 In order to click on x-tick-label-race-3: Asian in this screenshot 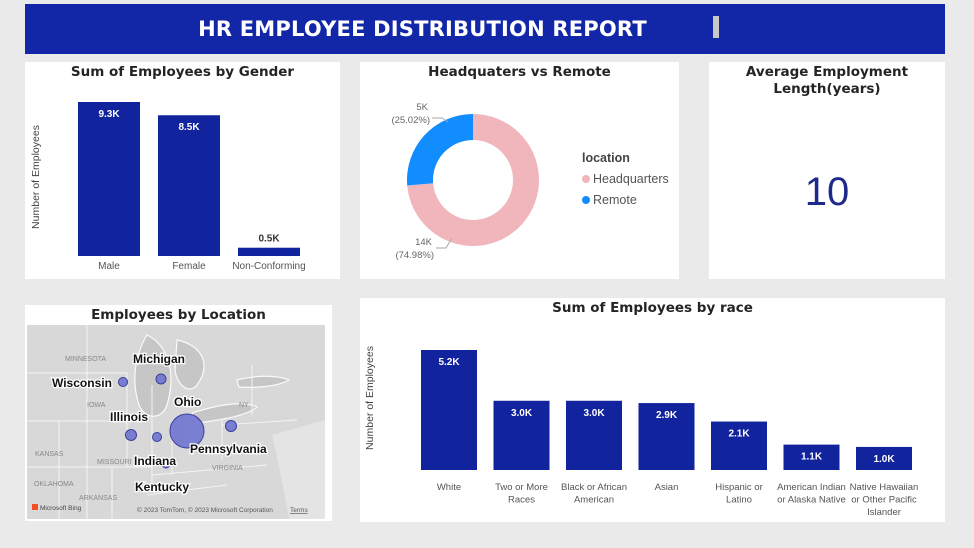, I will do `click(667, 487)`.